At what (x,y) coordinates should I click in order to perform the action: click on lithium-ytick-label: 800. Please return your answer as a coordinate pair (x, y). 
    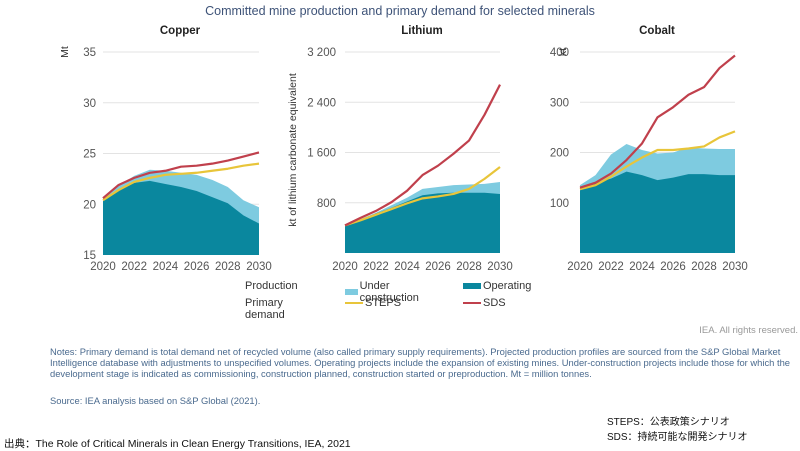
    Looking at the image, I should click on (326, 204).